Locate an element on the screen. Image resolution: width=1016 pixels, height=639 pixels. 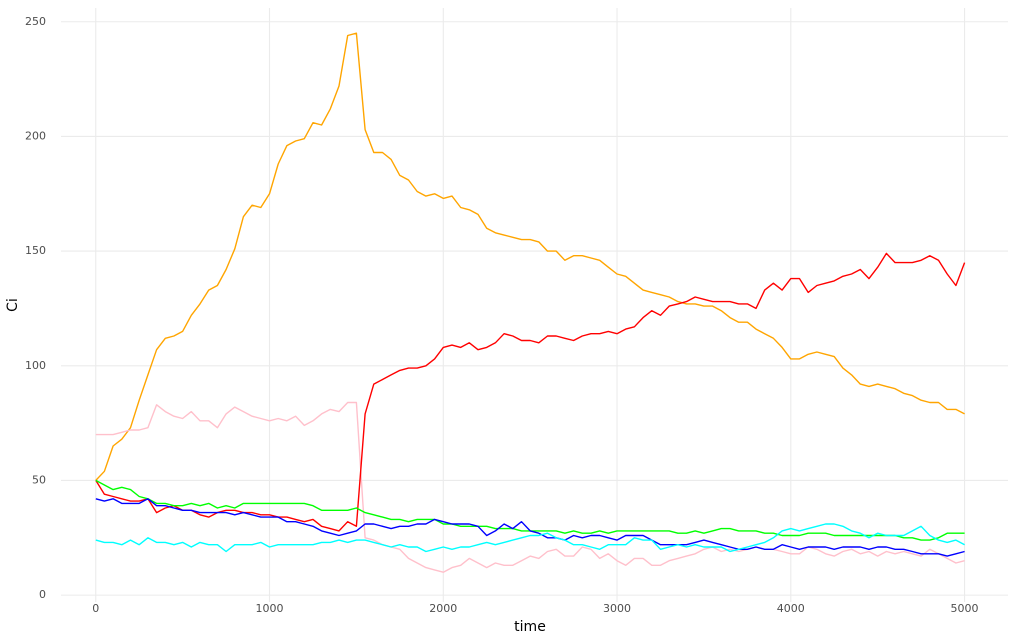
x-tick-label: 3000 is located at coordinates (617, 608).